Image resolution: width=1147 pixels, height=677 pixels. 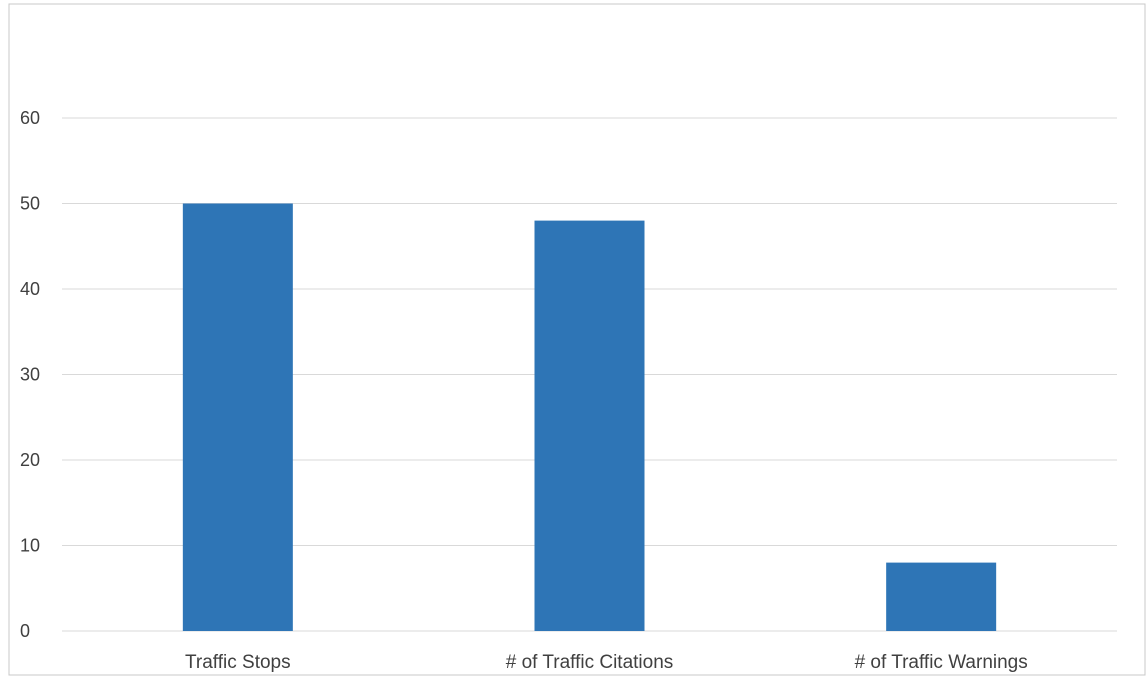 I want to click on y-tick-label-60: 60, so click(x=30, y=118).